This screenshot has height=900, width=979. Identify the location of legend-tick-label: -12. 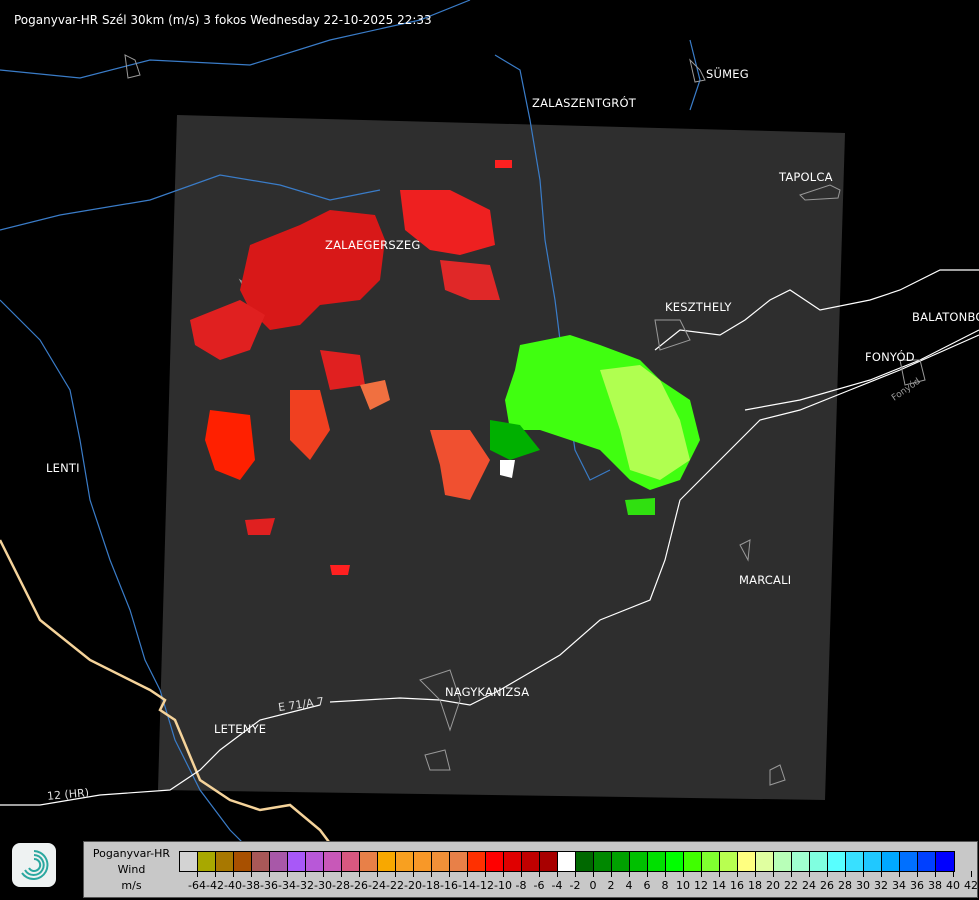
(485, 885).